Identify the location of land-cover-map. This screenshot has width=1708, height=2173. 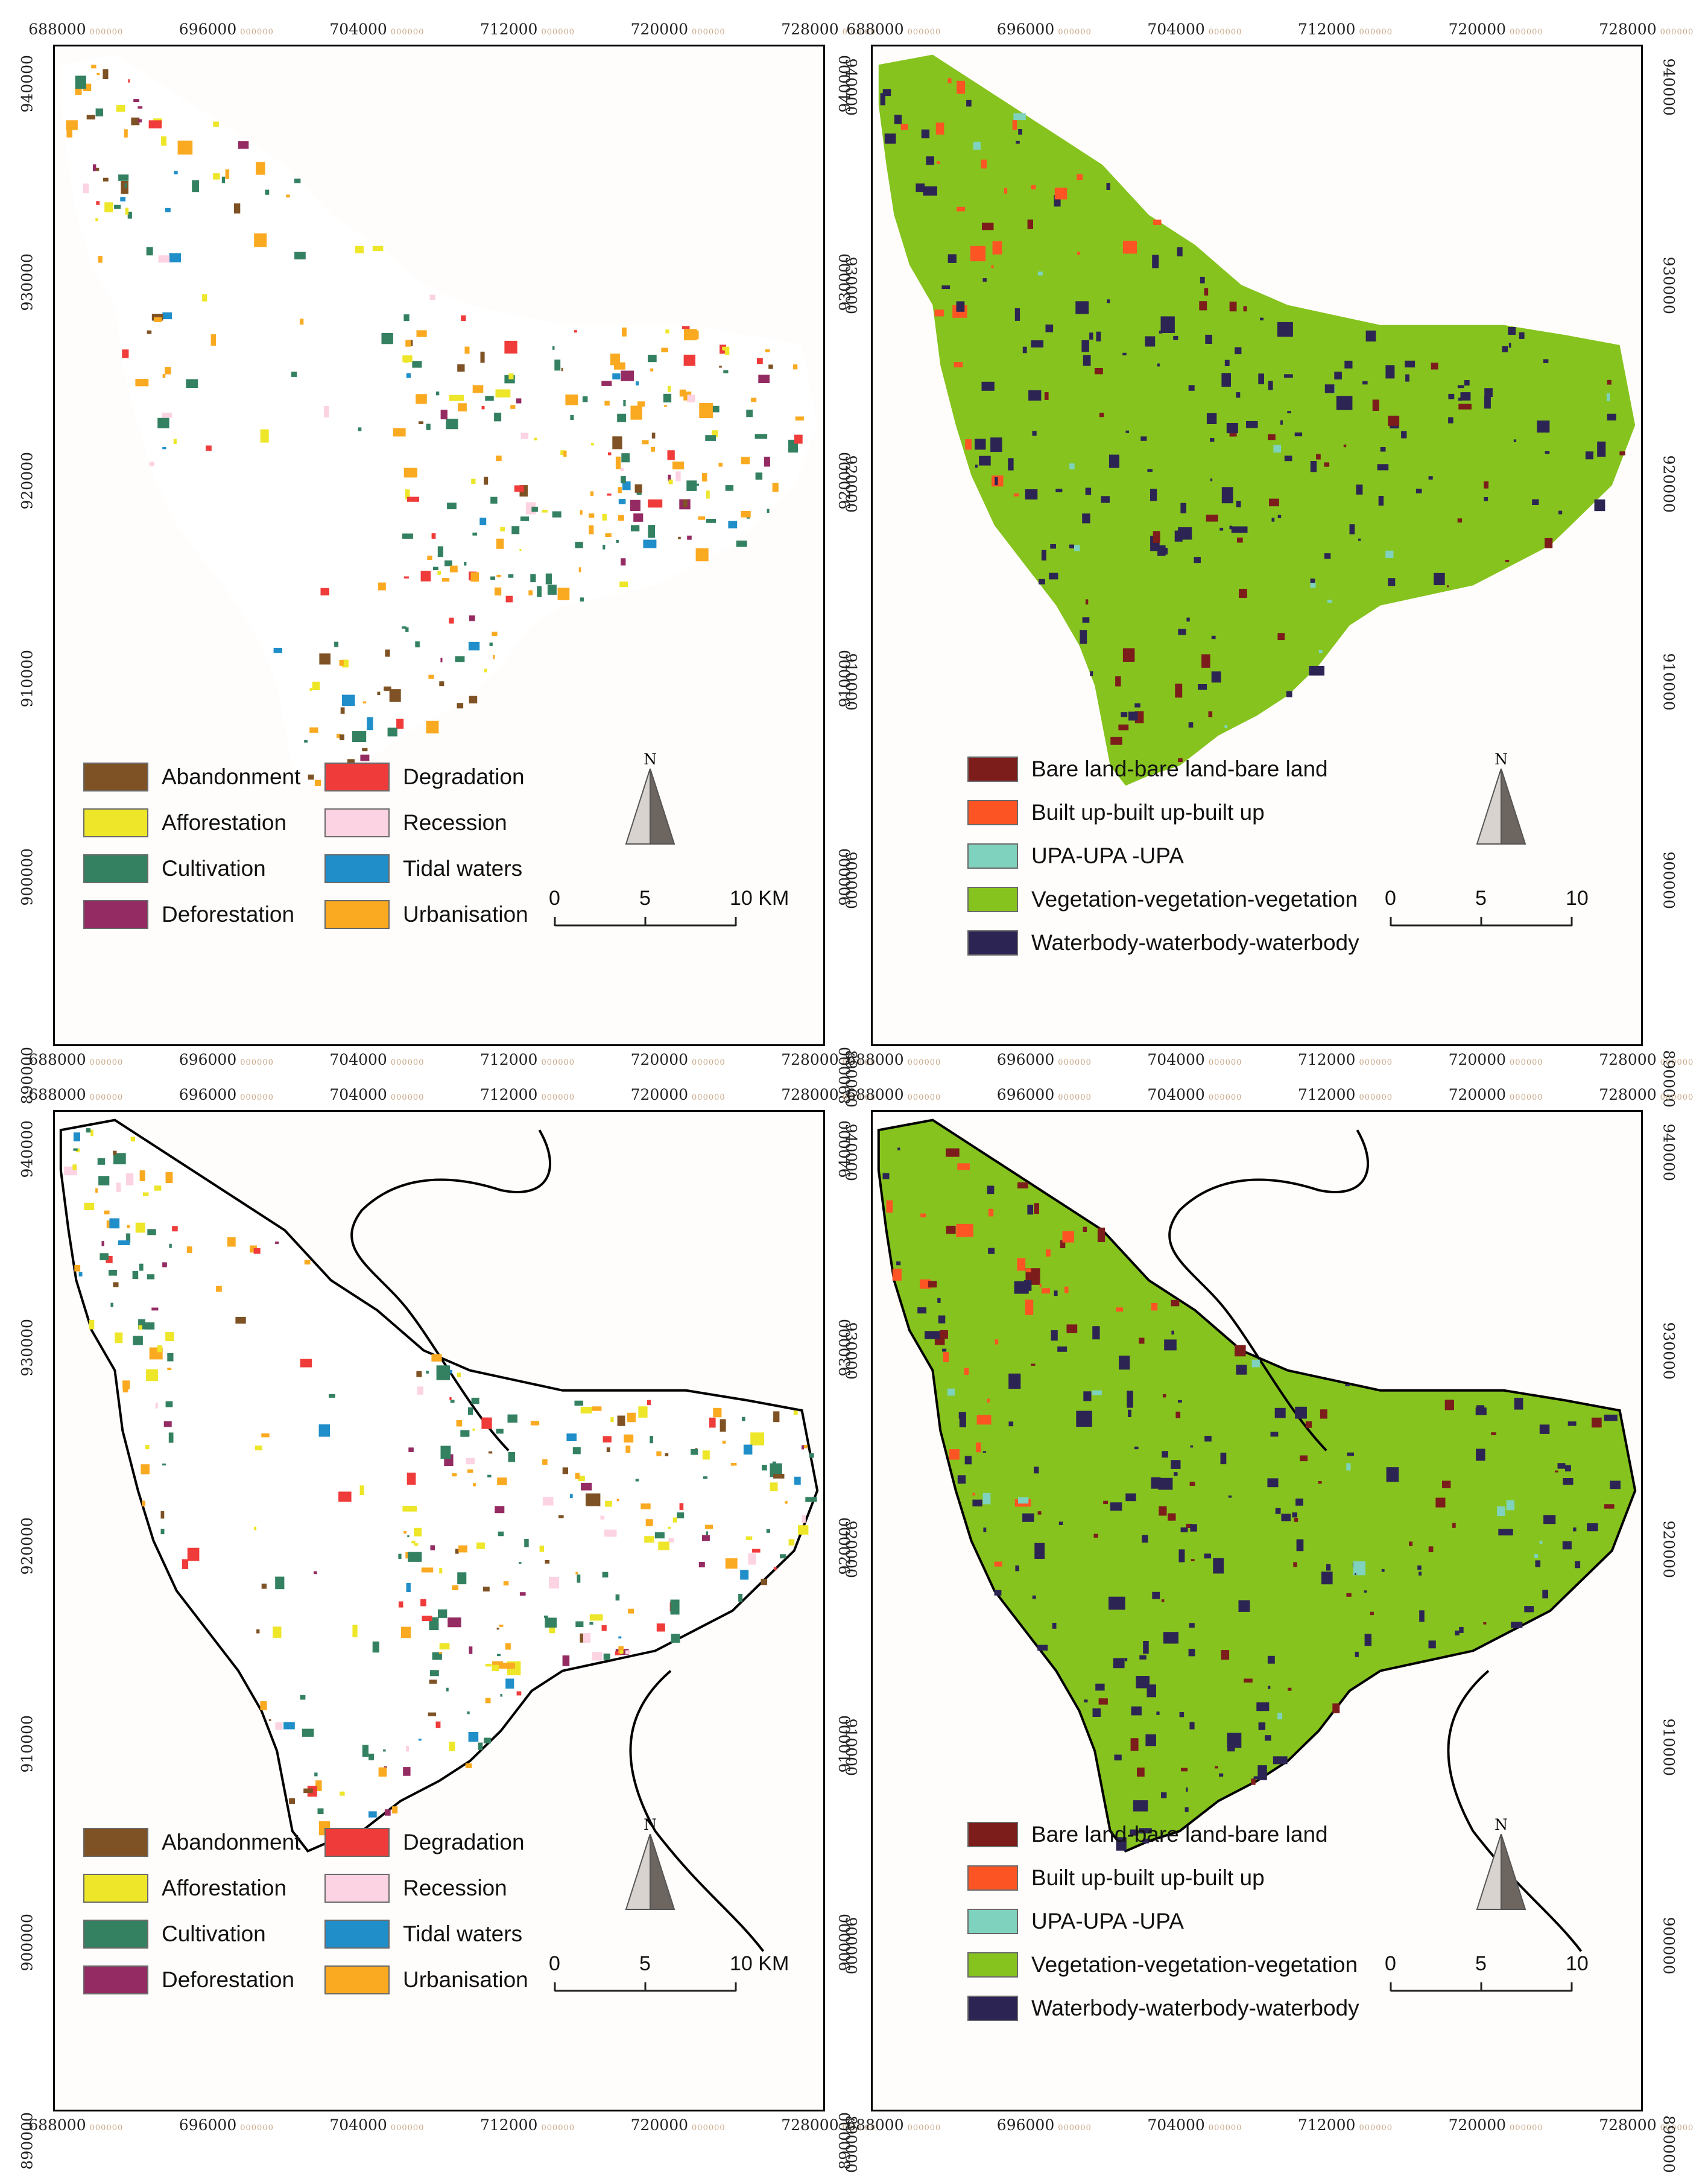
(1257, 420).